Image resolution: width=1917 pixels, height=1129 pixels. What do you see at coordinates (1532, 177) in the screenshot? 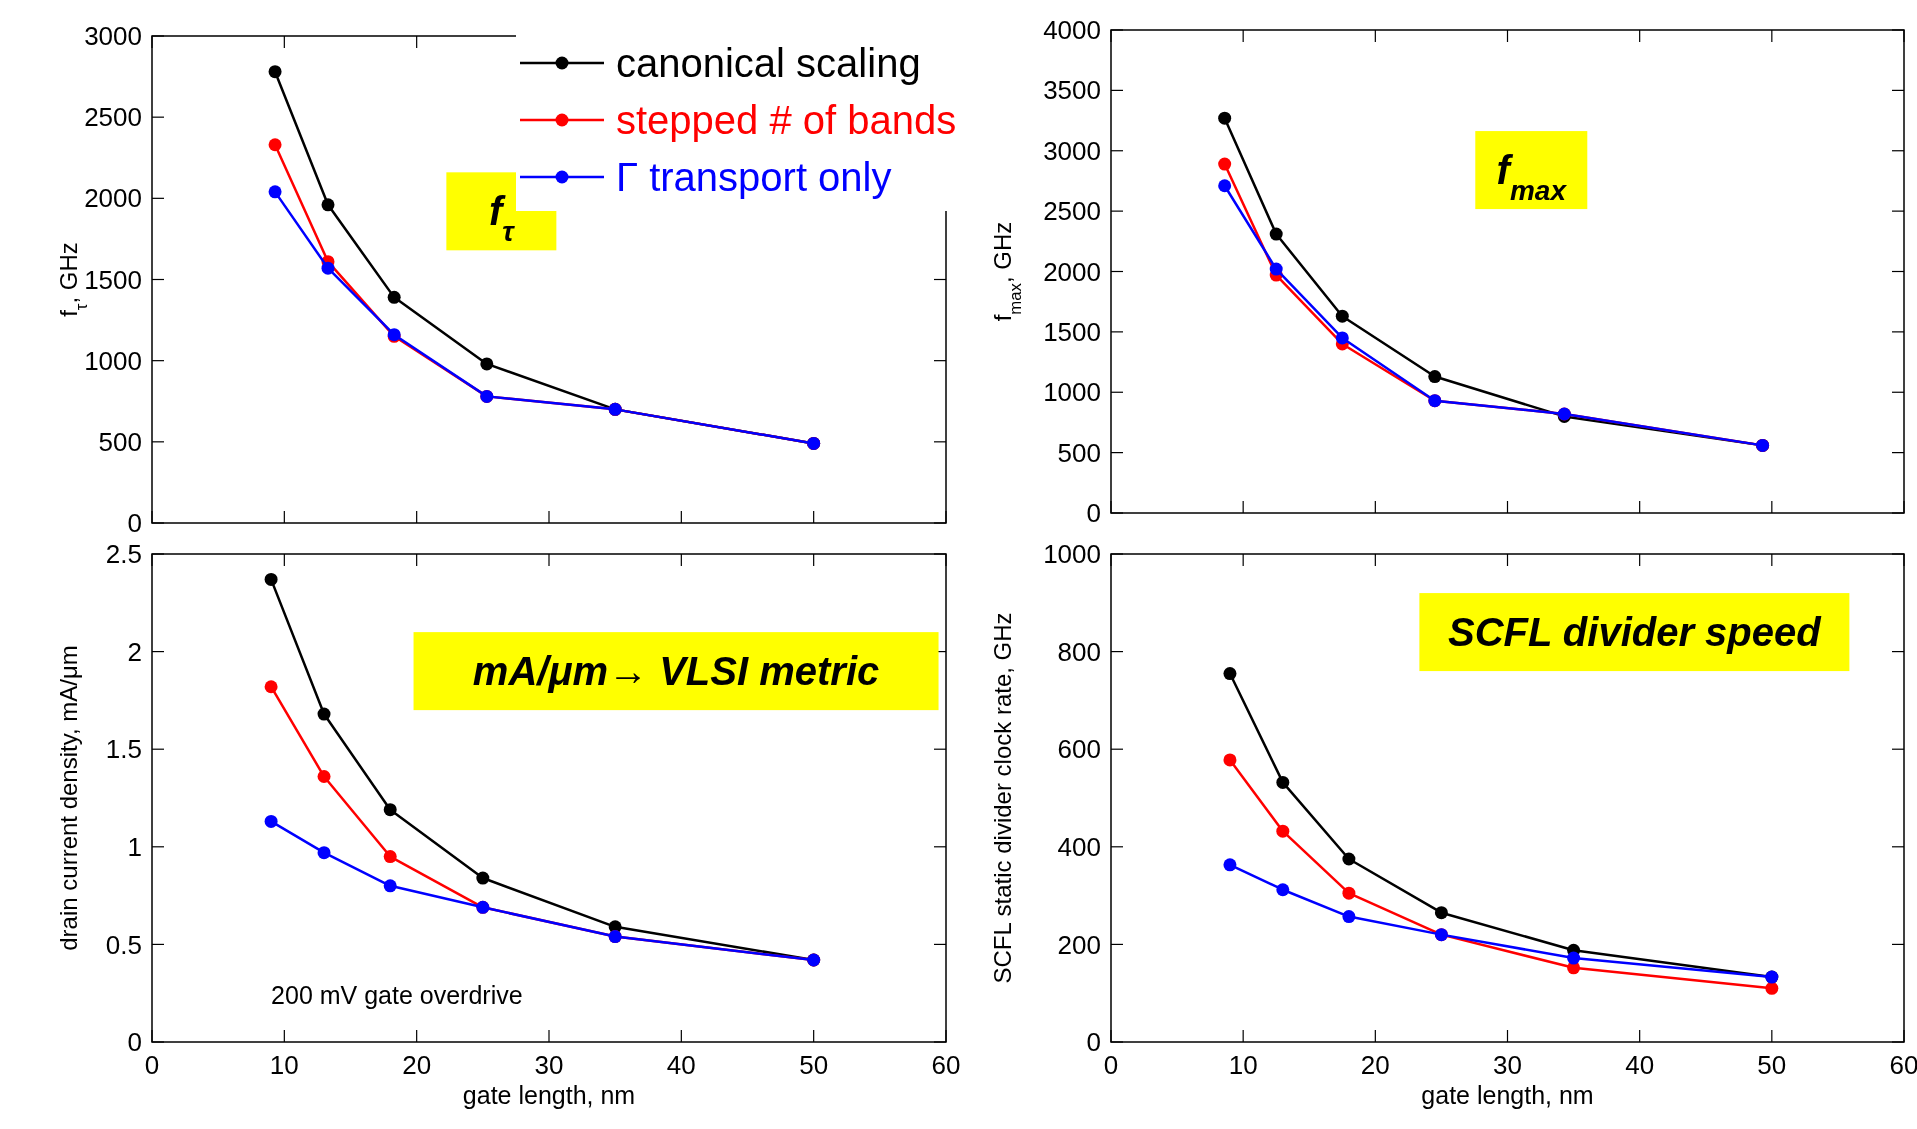
I see `text: f$_{max}$` at bounding box center [1532, 177].